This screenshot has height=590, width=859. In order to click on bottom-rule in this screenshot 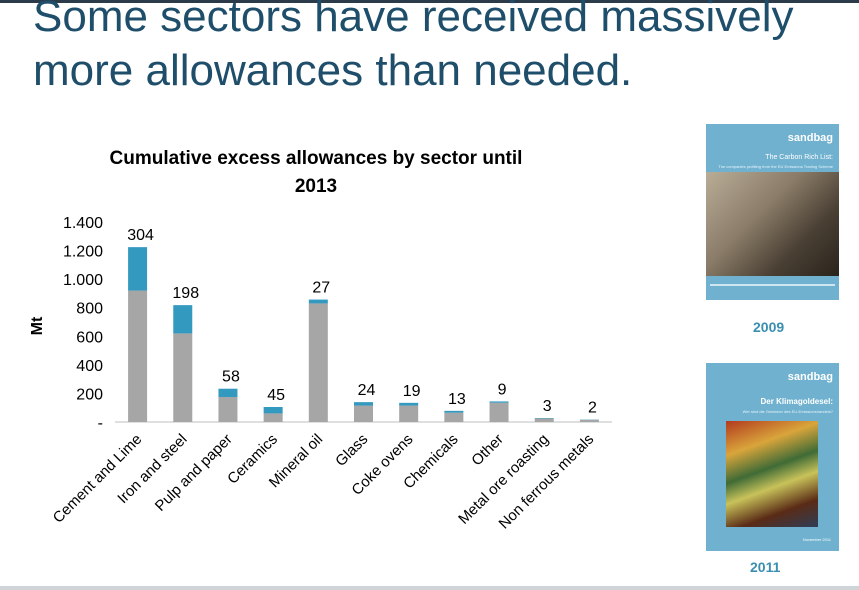, I will do `click(429, 588)`.